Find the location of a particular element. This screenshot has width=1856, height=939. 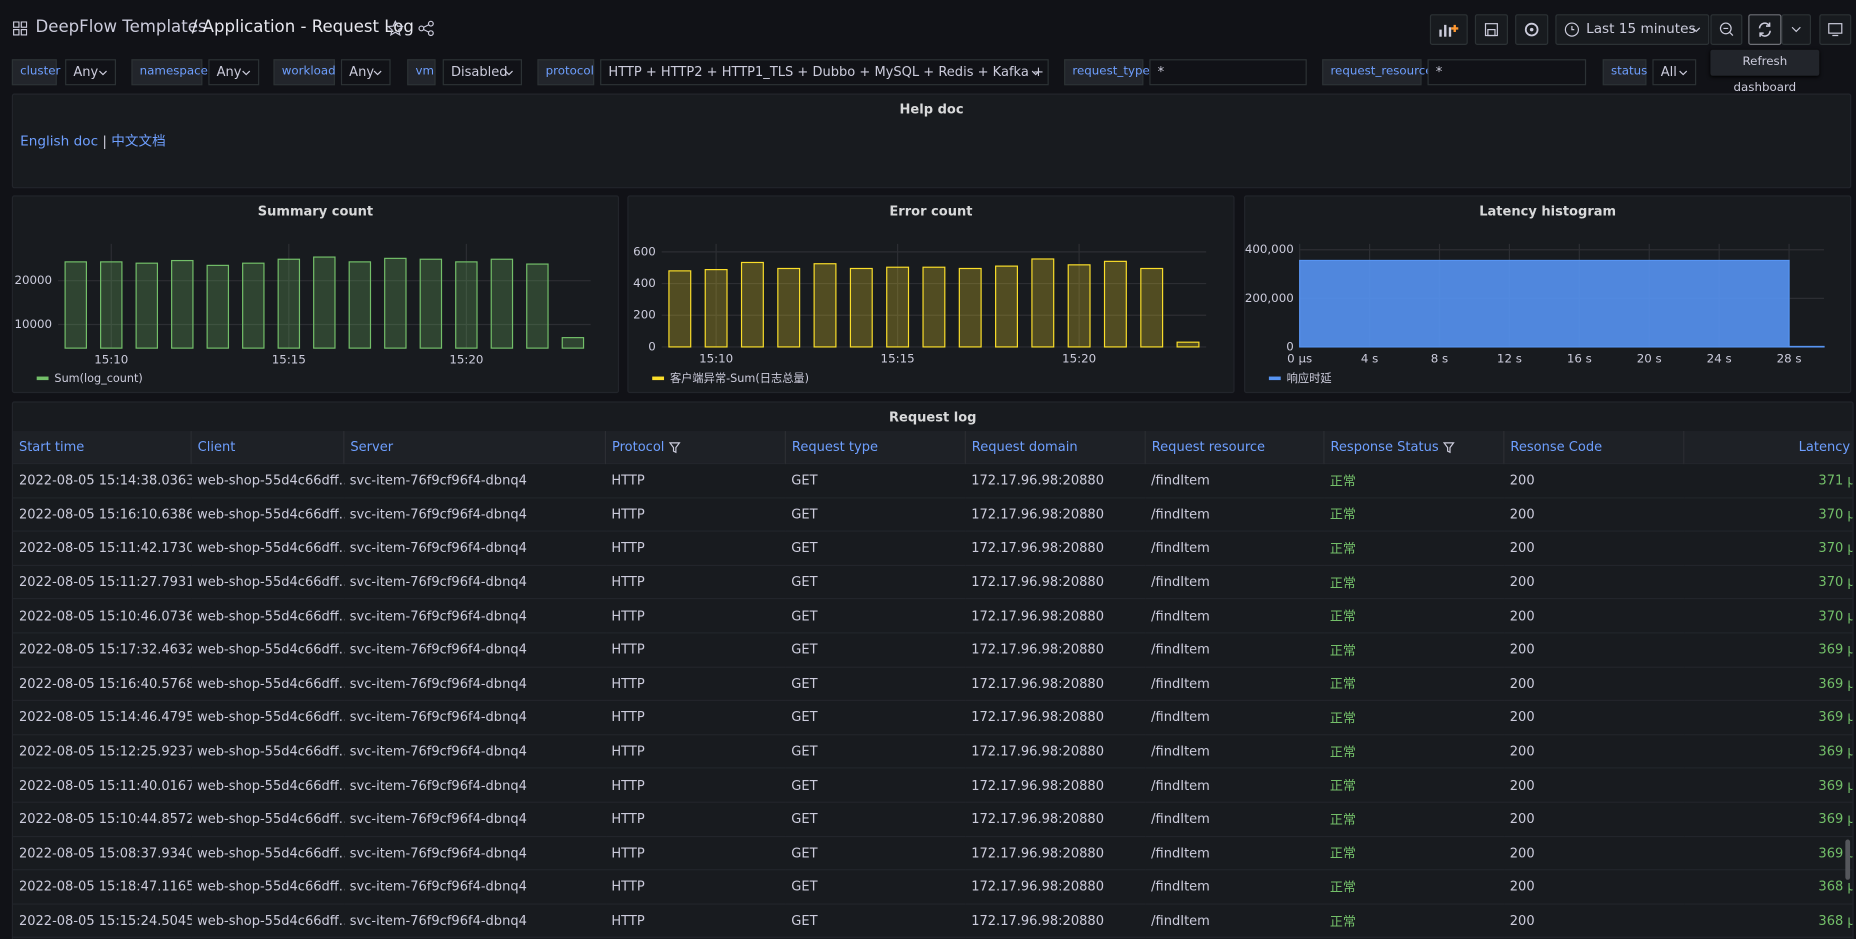

header-text: Request domain is located at coordinates (1024, 447).